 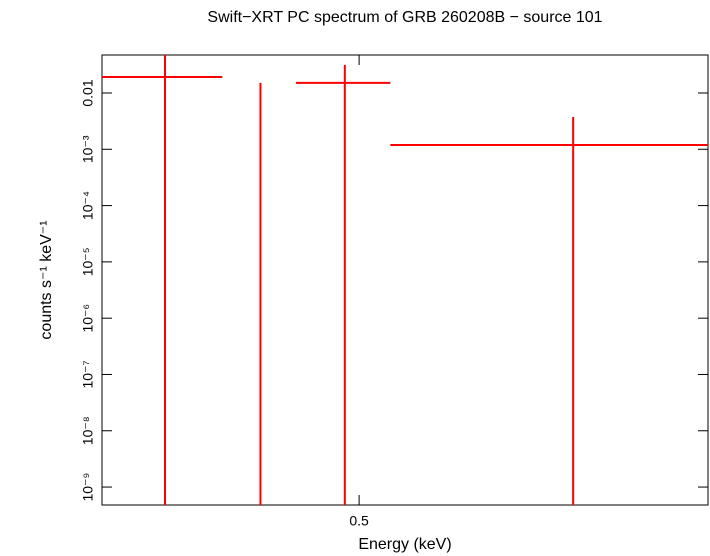 What do you see at coordinates (88, 318) in the screenshot?
I see `y-tick-label: 10⁻⁶` at bounding box center [88, 318].